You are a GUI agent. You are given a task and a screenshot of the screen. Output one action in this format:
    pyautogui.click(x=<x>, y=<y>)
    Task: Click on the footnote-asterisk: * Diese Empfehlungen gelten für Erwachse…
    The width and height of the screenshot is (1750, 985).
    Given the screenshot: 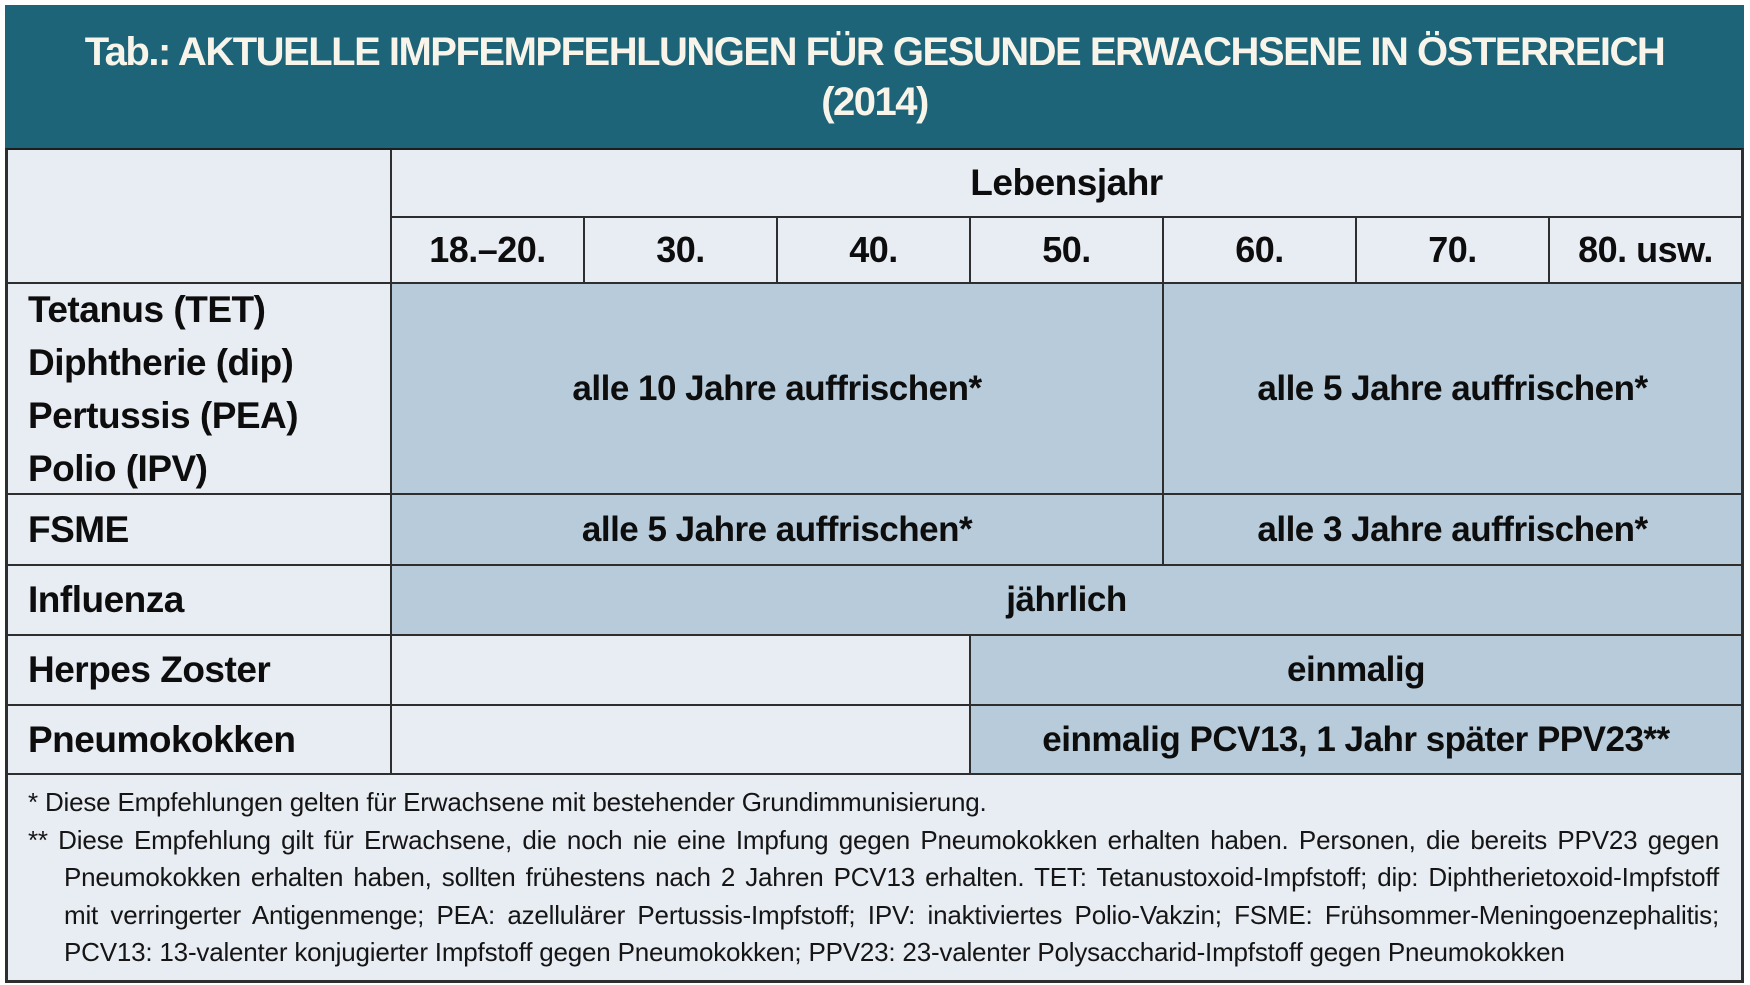 What is the action you would take?
    pyautogui.click(x=507, y=802)
    